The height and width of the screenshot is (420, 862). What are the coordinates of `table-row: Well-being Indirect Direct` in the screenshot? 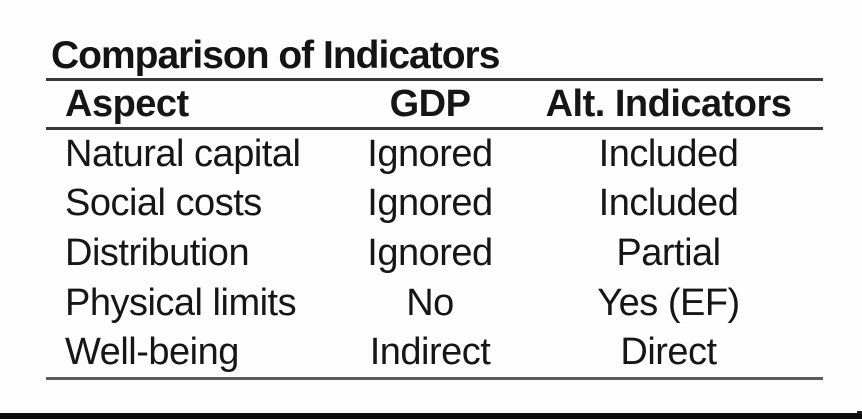 It's located at (434, 354).